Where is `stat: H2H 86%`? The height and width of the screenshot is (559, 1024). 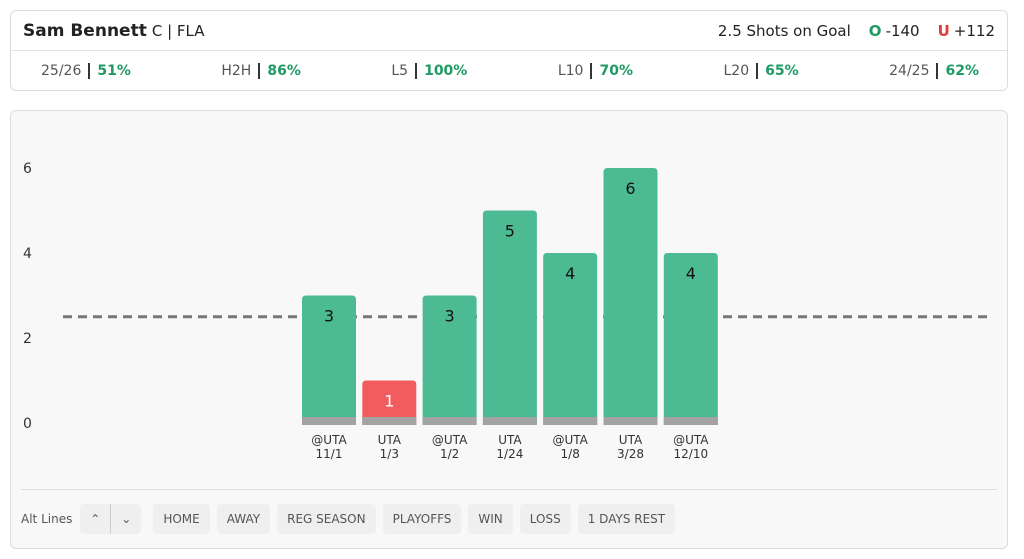 stat: H2H 86% is located at coordinates (261, 70).